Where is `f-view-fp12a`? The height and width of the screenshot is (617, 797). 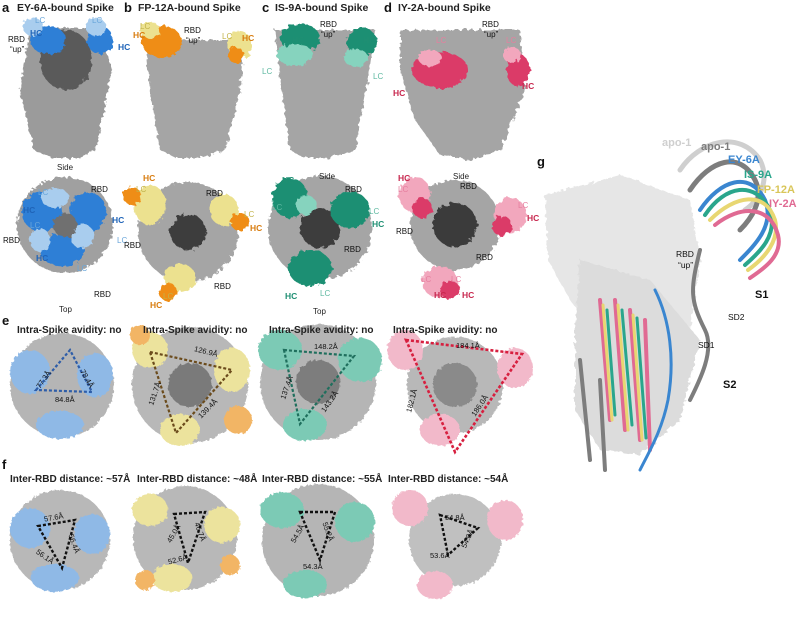
f-view-fp12a is located at coordinates (186, 539).